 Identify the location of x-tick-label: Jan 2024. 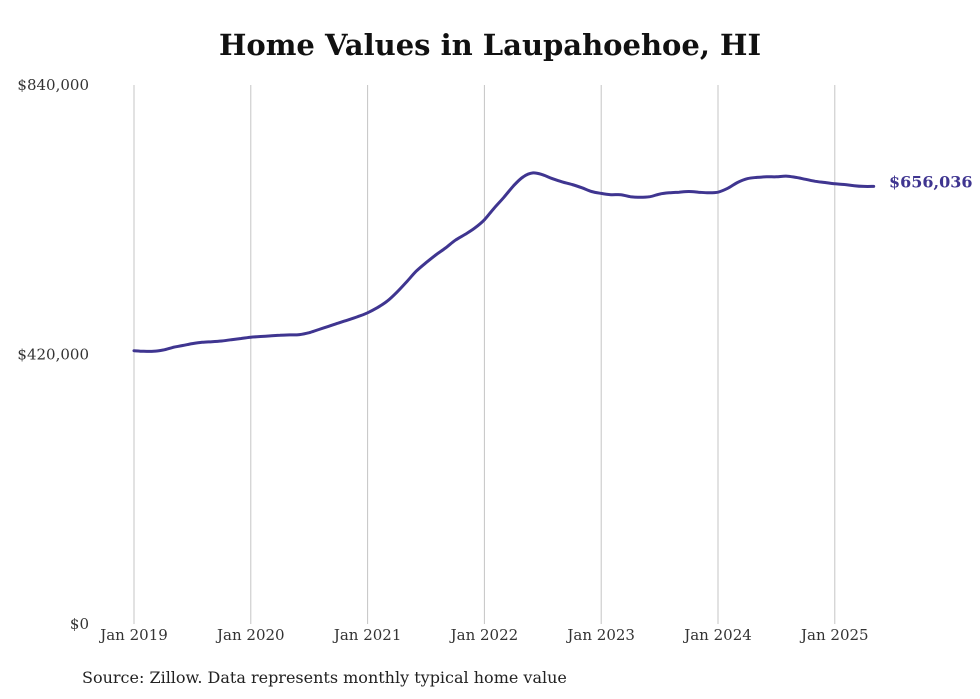
(717, 635).